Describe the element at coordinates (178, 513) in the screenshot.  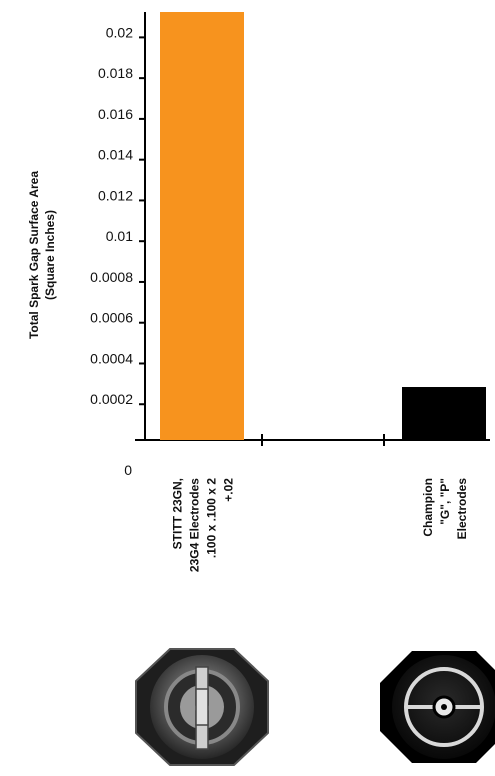
I see `category-label-line: STITT 23GN,` at that location.